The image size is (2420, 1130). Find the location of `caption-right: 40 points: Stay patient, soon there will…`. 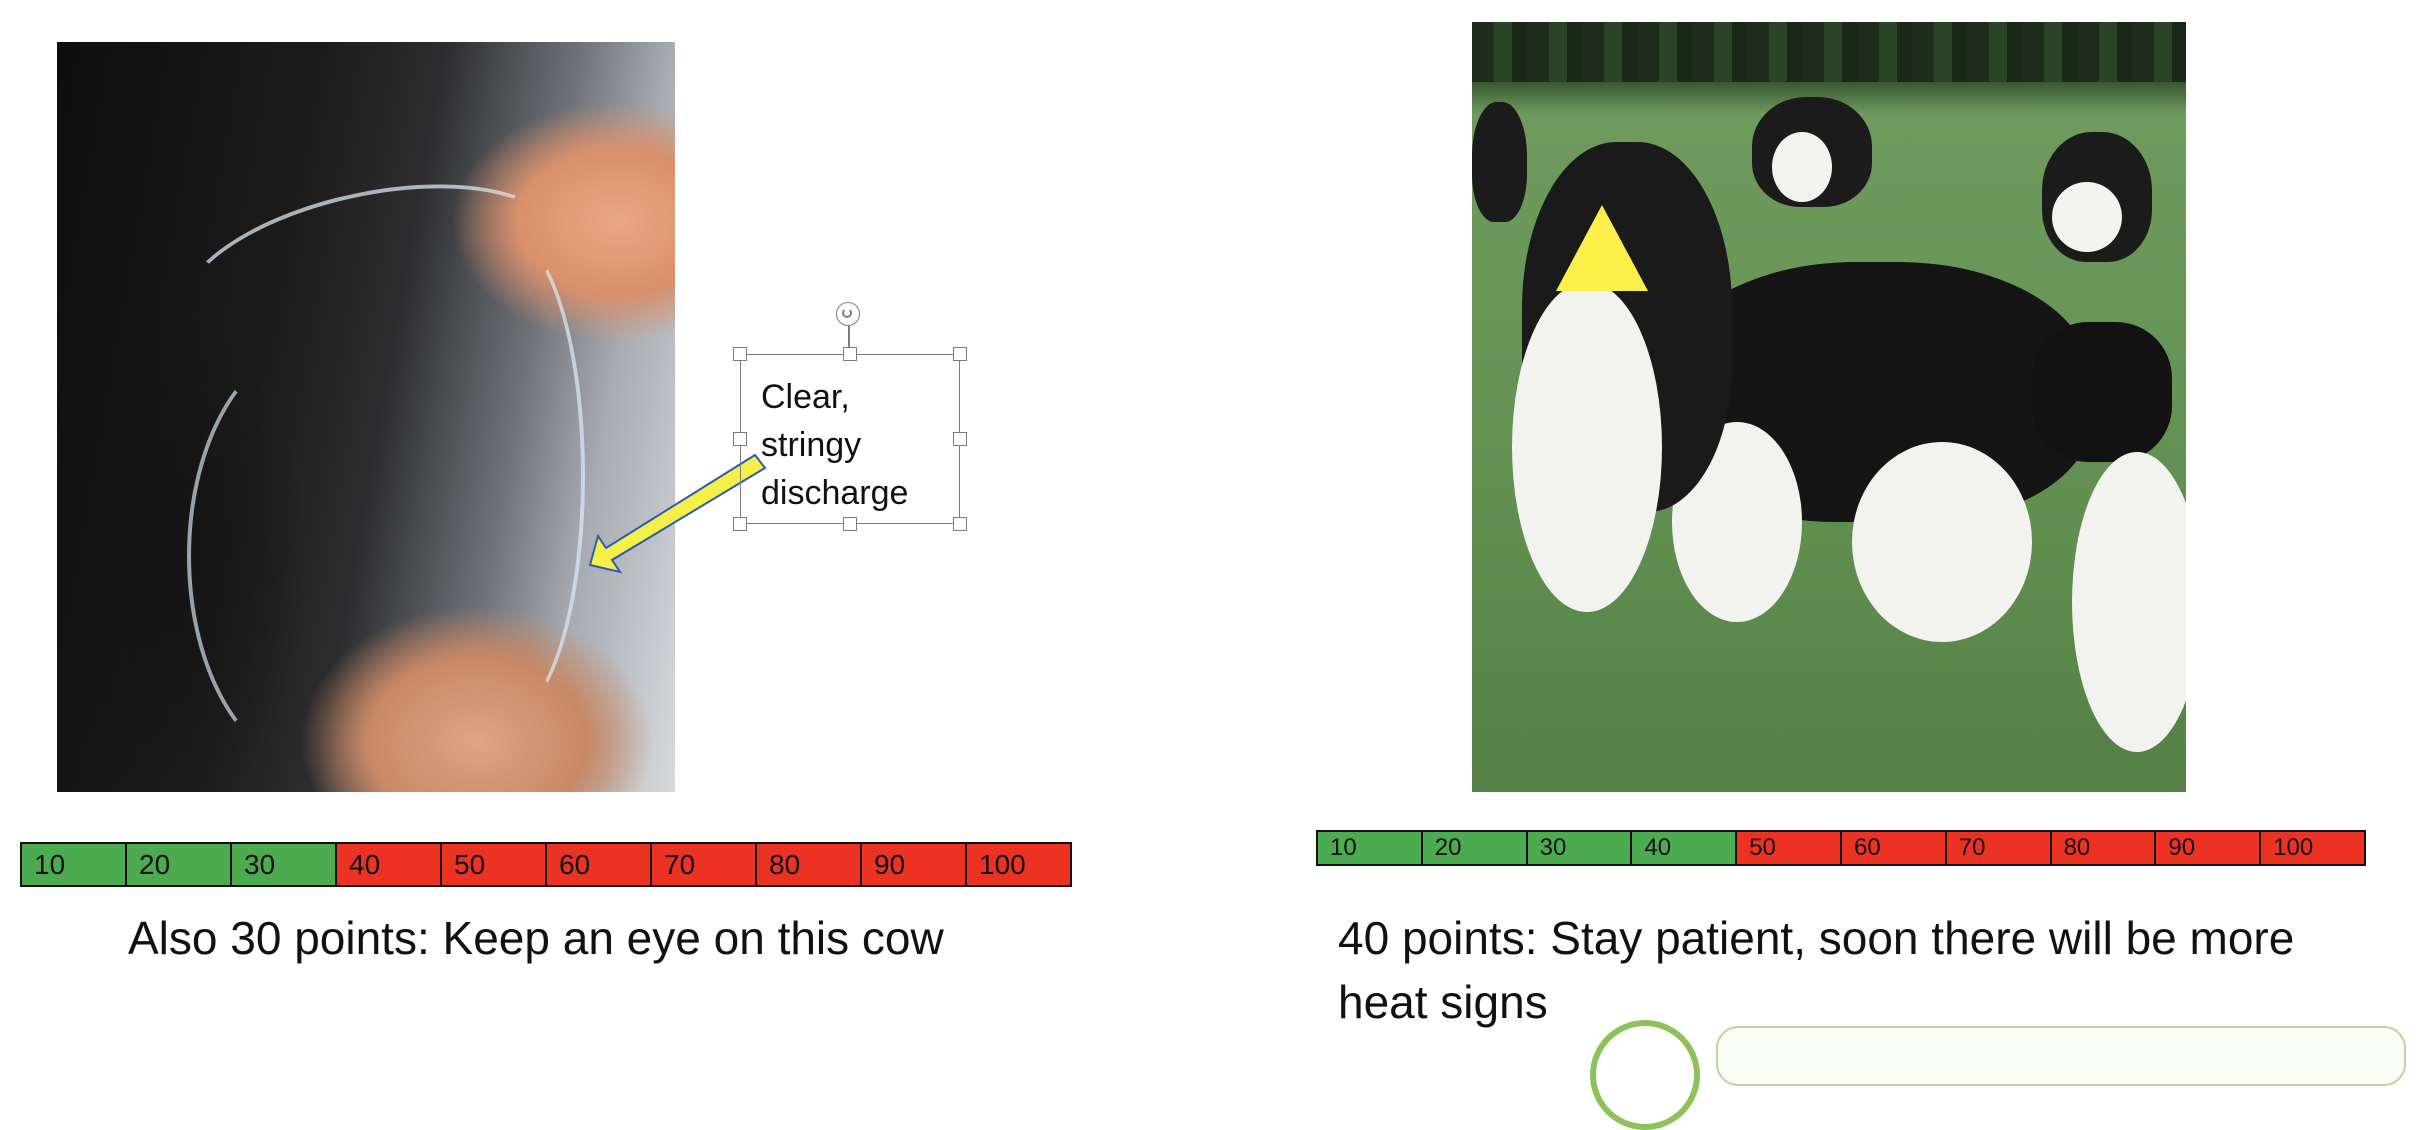

caption-right: 40 points: Stay patient, soon there will… is located at coordinates (1816, 970).